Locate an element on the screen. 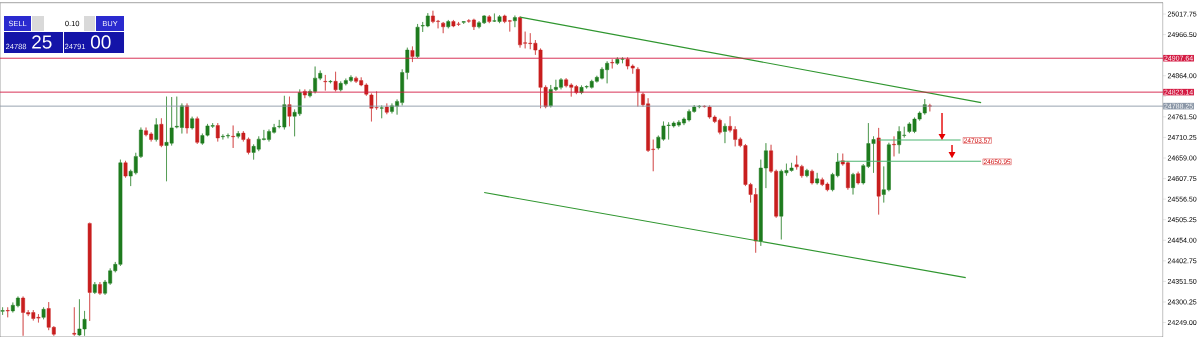 The width and height of the screenshot is (1200, 337). annotation: 00 is located at coordinates (100, 42).